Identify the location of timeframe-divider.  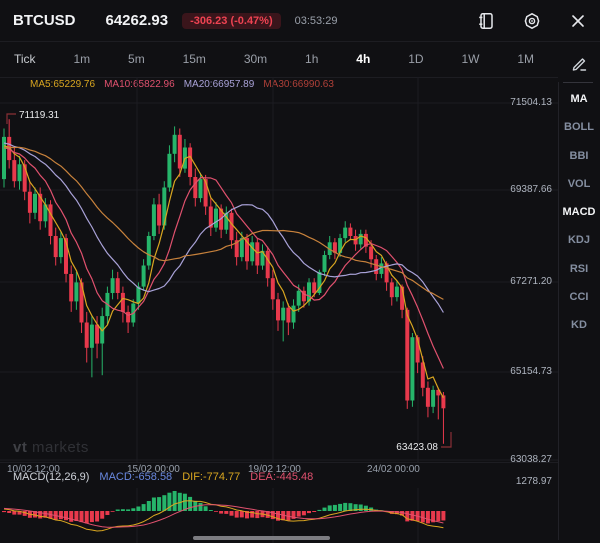
(279, 77).